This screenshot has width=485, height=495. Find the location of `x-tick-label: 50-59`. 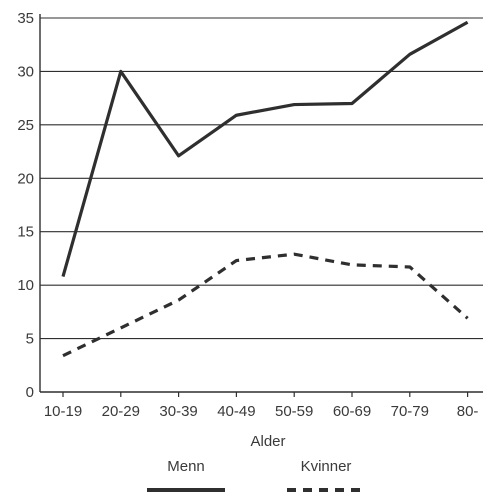

x-tick-label: 50-59 is located at coordinates (294, 411).